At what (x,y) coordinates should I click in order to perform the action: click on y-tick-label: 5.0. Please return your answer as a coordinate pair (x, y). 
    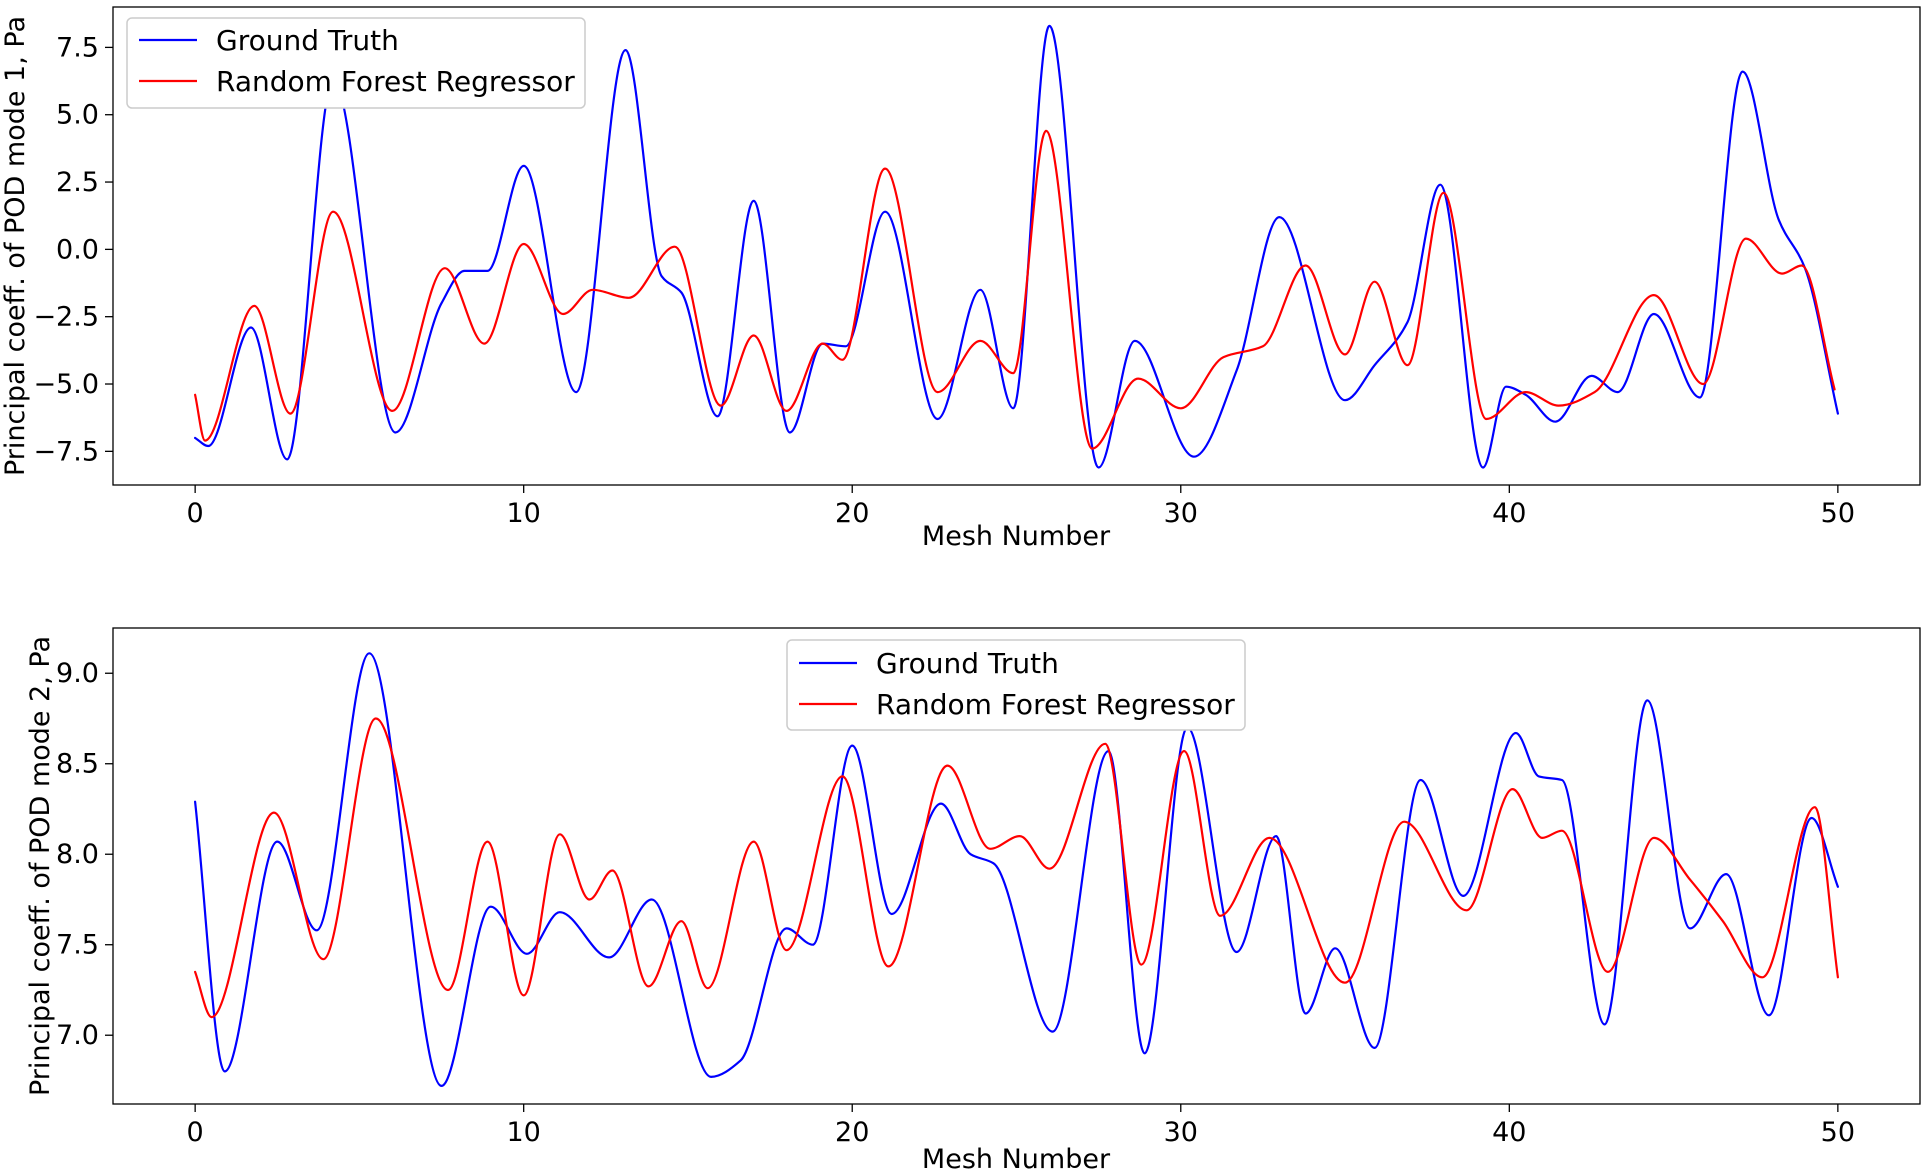
    Looking at the image, I should click on (77, 115).